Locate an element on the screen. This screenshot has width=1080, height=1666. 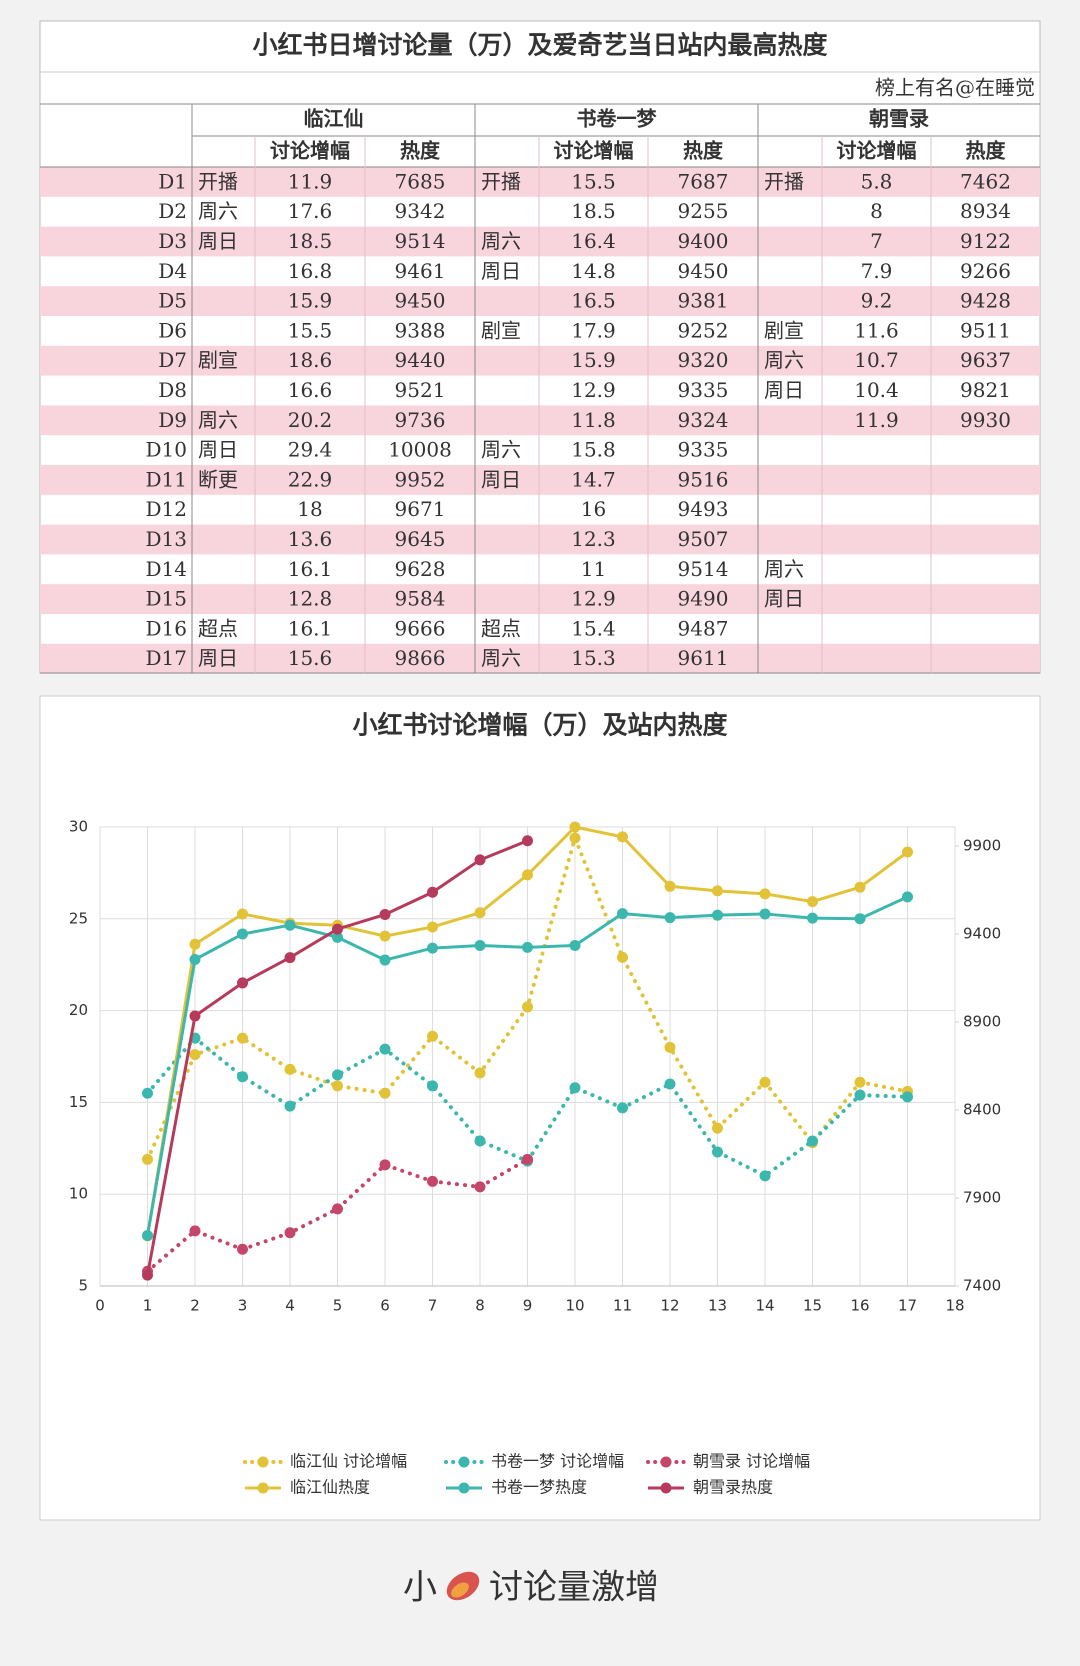
y-tick-label: 10 is located at coordinates (78, 1194).